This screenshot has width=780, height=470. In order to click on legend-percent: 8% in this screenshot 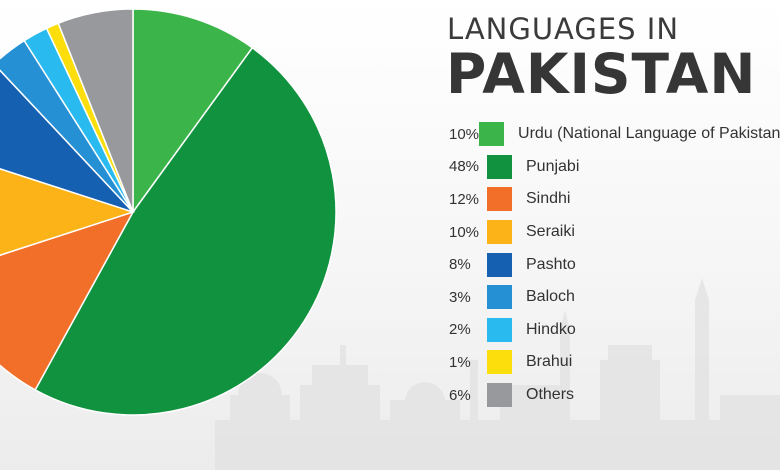, I will do `click(460, 265)`.